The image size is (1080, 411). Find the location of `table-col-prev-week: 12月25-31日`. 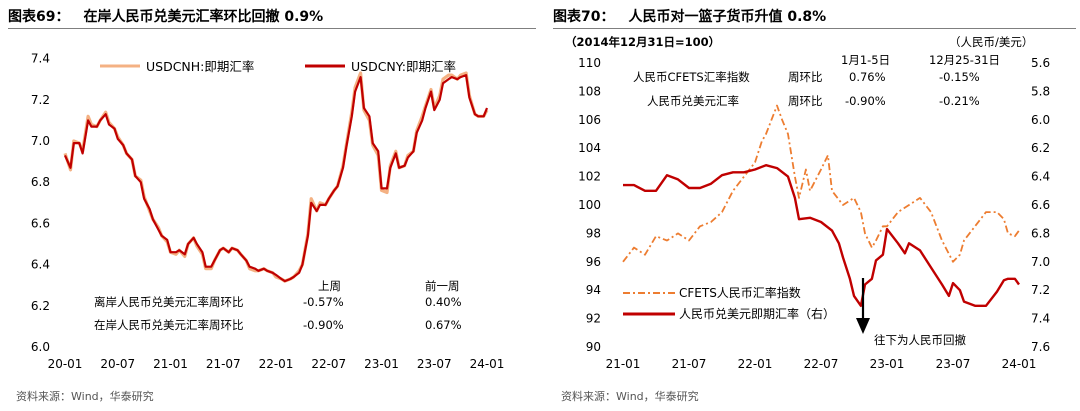

table-col-prev-week: 12月25-31日 is located at coordinates (964, 60).